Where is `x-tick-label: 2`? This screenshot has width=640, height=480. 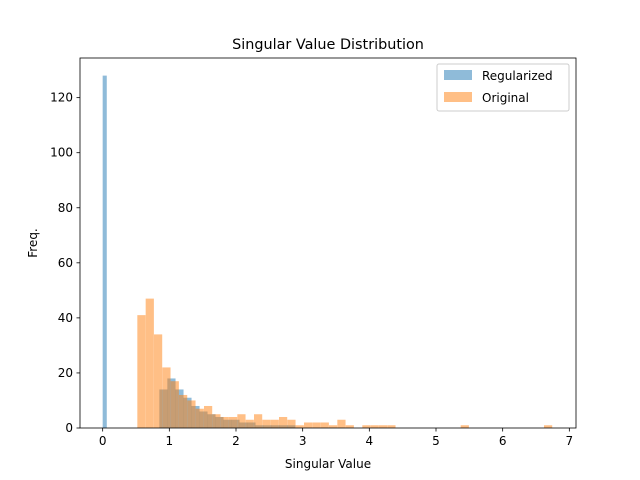 x-tick-label: 2 is located at coordinates (236, 441).